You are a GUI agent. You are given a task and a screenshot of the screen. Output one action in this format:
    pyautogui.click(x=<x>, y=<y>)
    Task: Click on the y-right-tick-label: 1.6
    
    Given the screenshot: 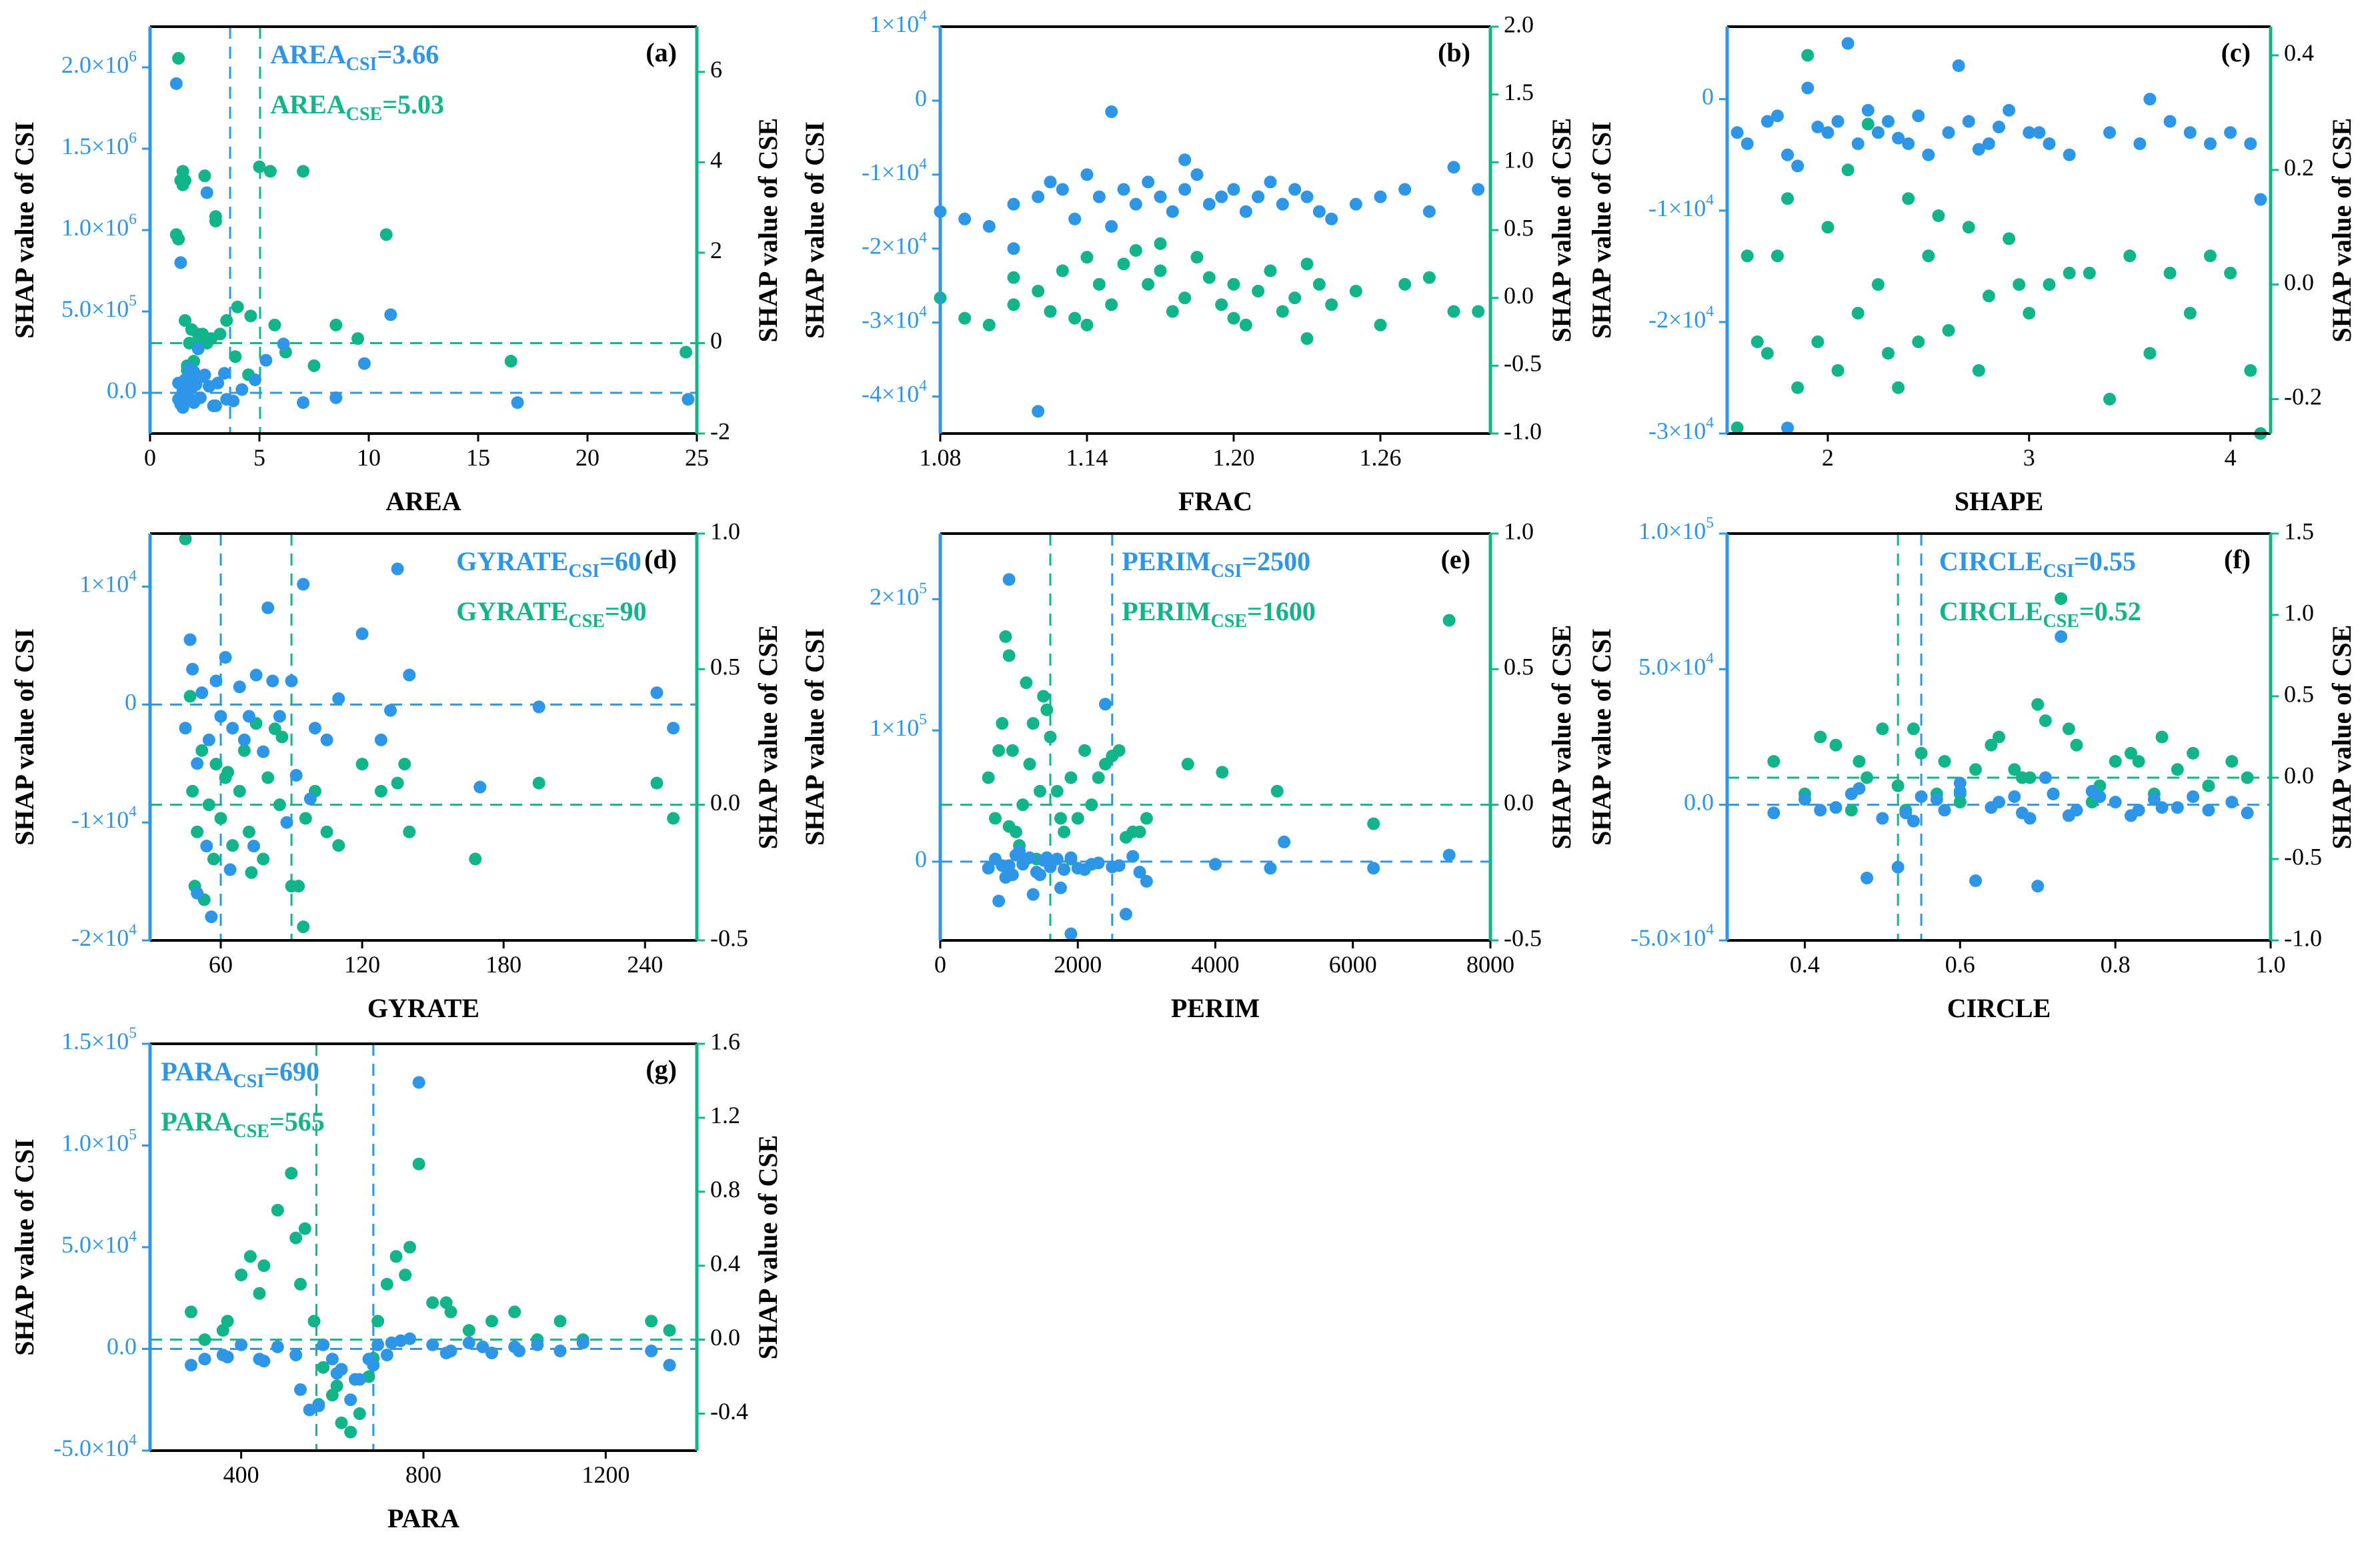 What is the action you would take?
    pyautogui.click(x=725, y=1041)
    